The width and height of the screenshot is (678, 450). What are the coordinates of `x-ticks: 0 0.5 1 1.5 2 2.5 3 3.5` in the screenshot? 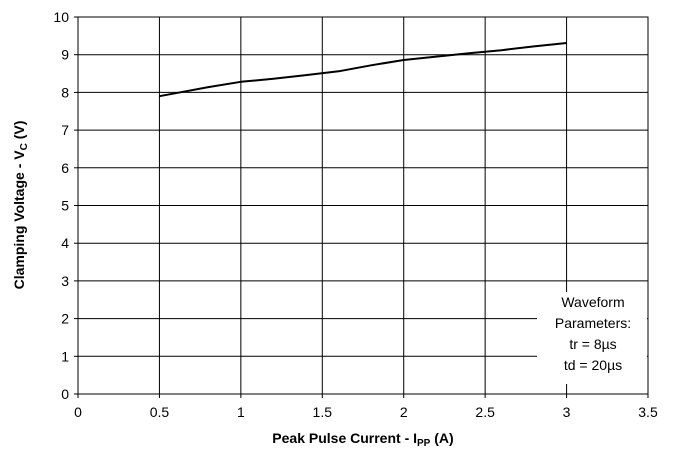 It's located at (366, 407).